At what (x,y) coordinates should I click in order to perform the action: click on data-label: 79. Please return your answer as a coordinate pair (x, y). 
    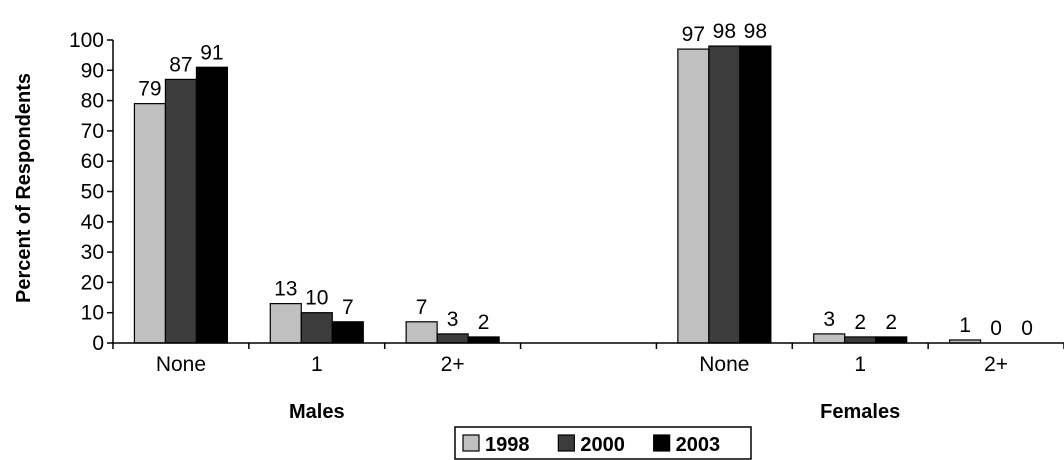
    Looking at the image, I should click on (149, 89).